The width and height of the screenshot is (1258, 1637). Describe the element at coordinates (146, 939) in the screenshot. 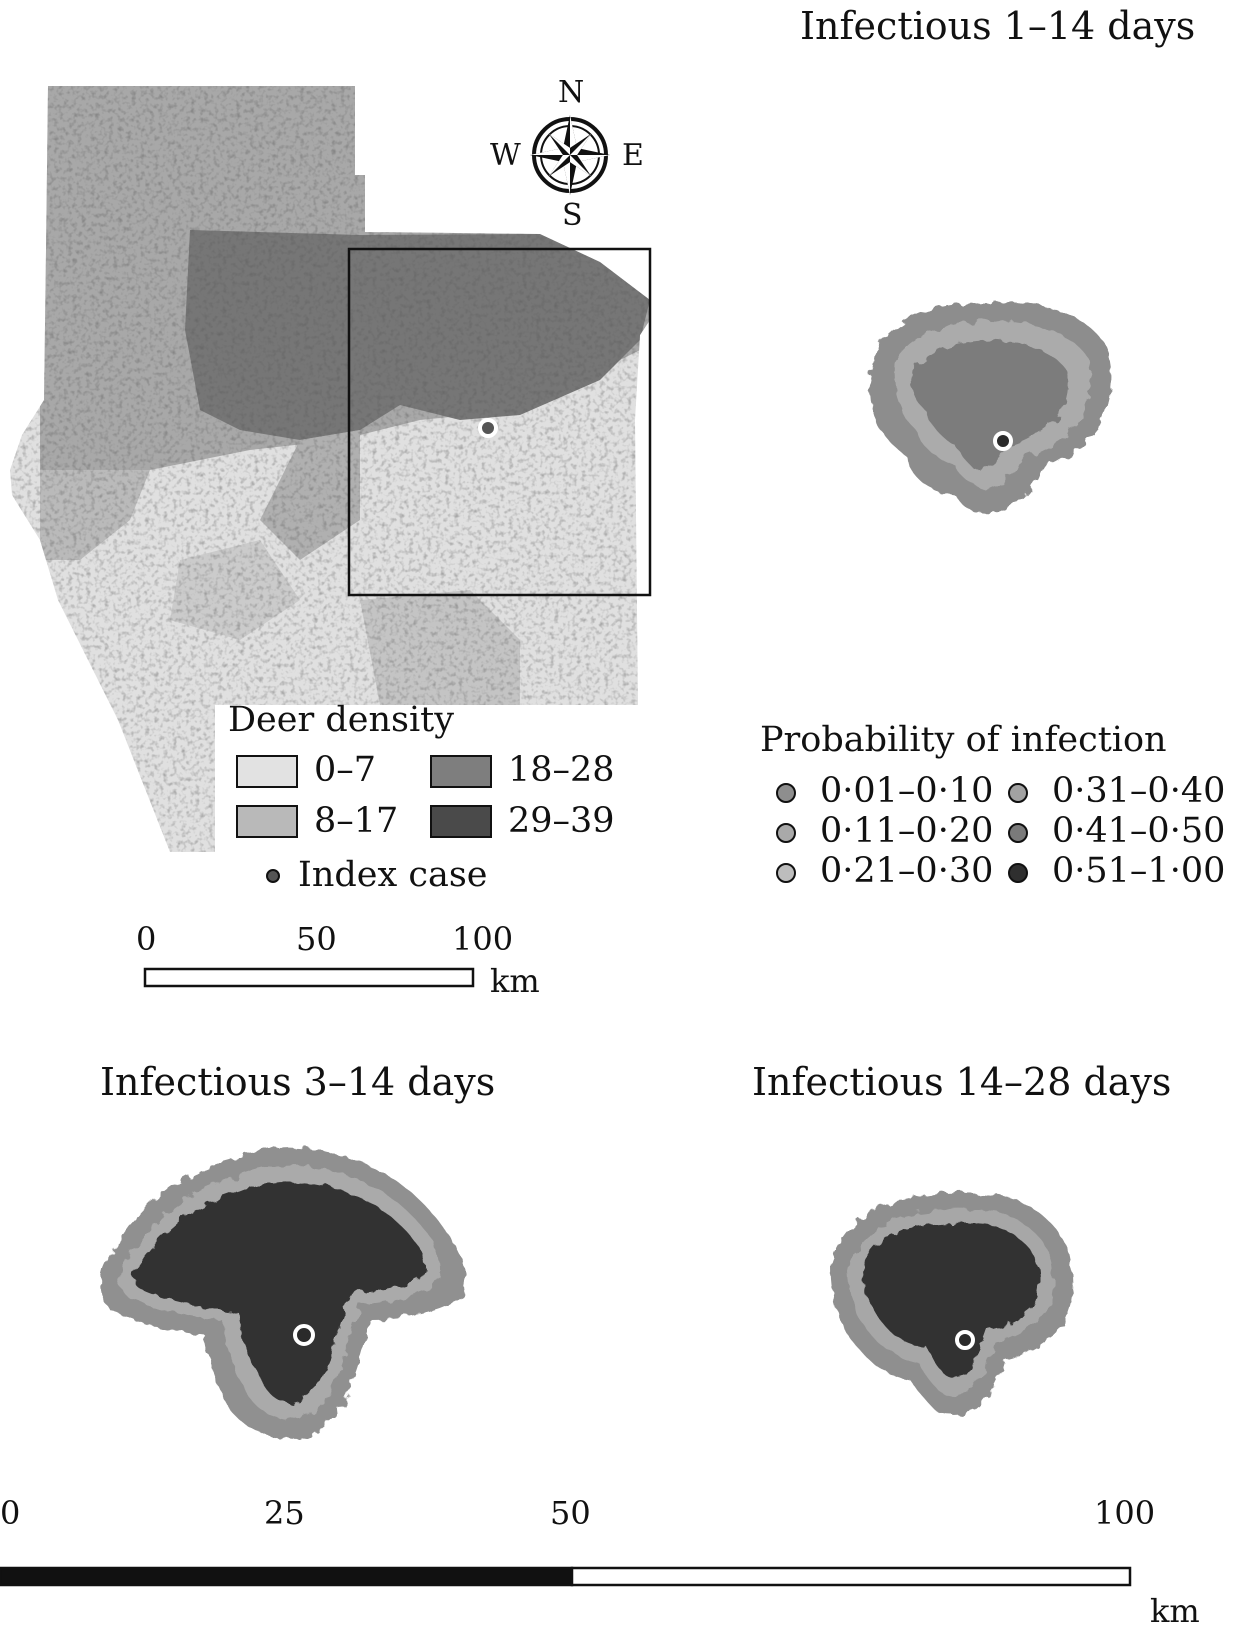

I see `scale-small-tick-0: 0` at that location.